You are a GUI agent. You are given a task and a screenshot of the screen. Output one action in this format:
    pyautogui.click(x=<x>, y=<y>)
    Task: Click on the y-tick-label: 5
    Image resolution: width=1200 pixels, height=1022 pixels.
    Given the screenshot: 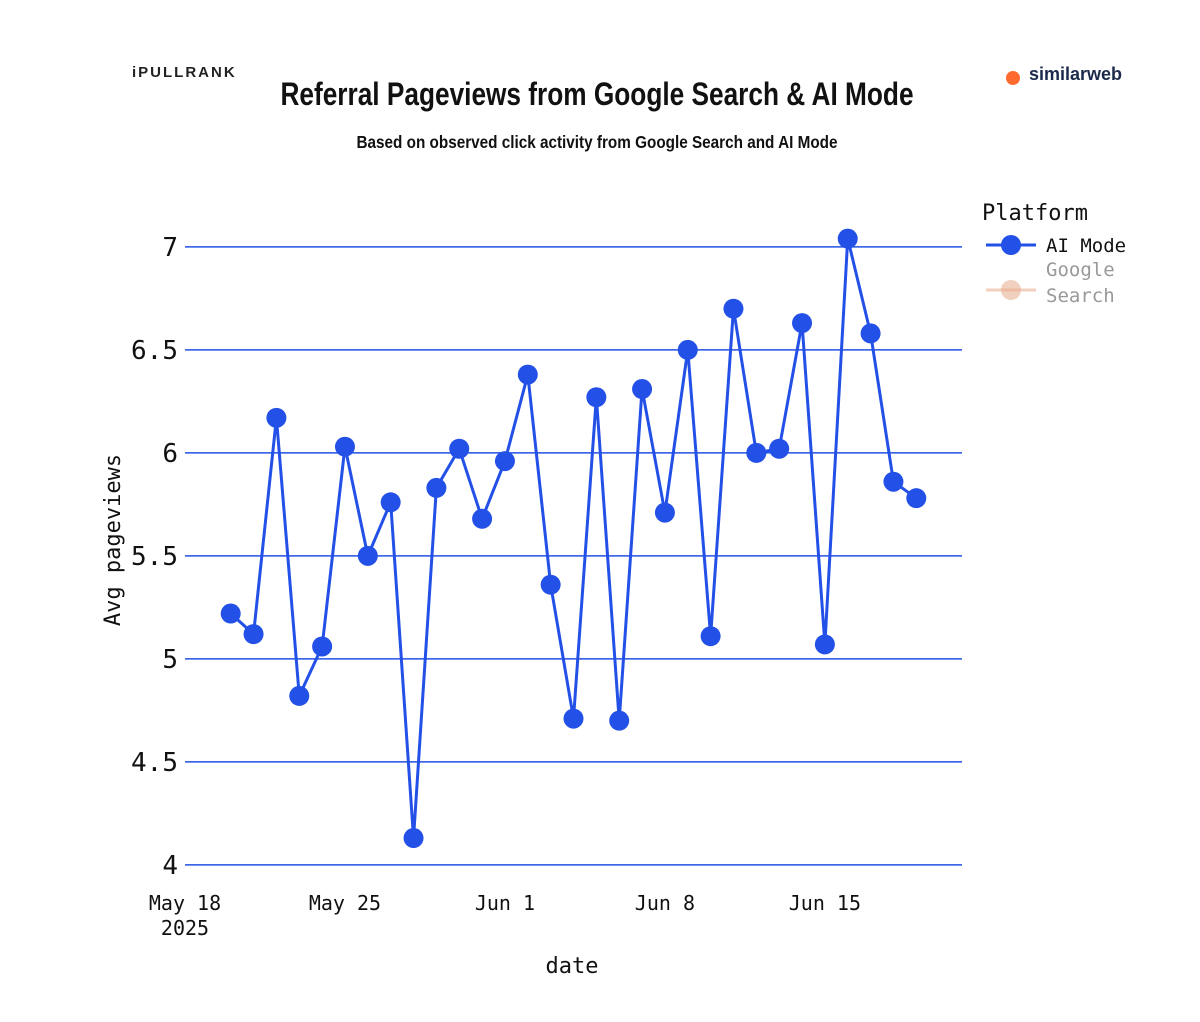 What is the action you would take?
    pyautogui.click(x=170, y=660)
    